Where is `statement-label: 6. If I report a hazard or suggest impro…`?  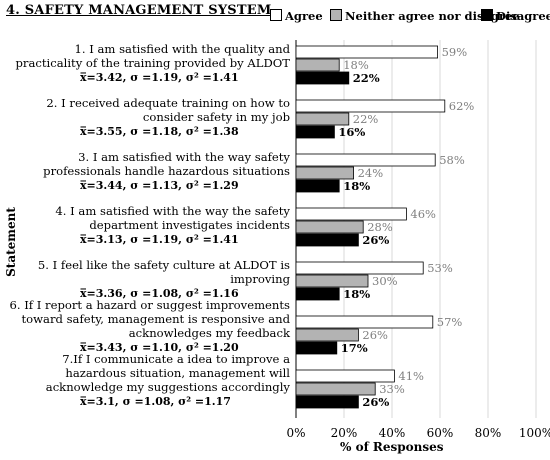 statement-label: 6. If I report a hazard or suggest impro… is located at coordinates (149, 319).